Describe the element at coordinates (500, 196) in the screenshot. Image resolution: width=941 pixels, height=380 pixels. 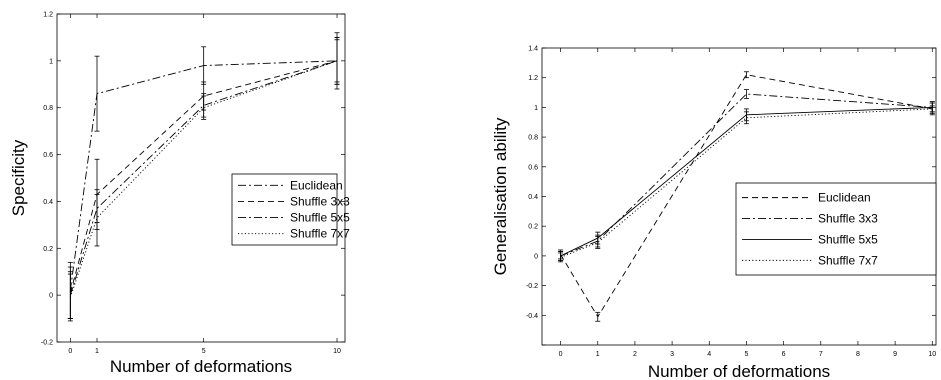
I see `y-axis-label: Generalisation ability` at that location.